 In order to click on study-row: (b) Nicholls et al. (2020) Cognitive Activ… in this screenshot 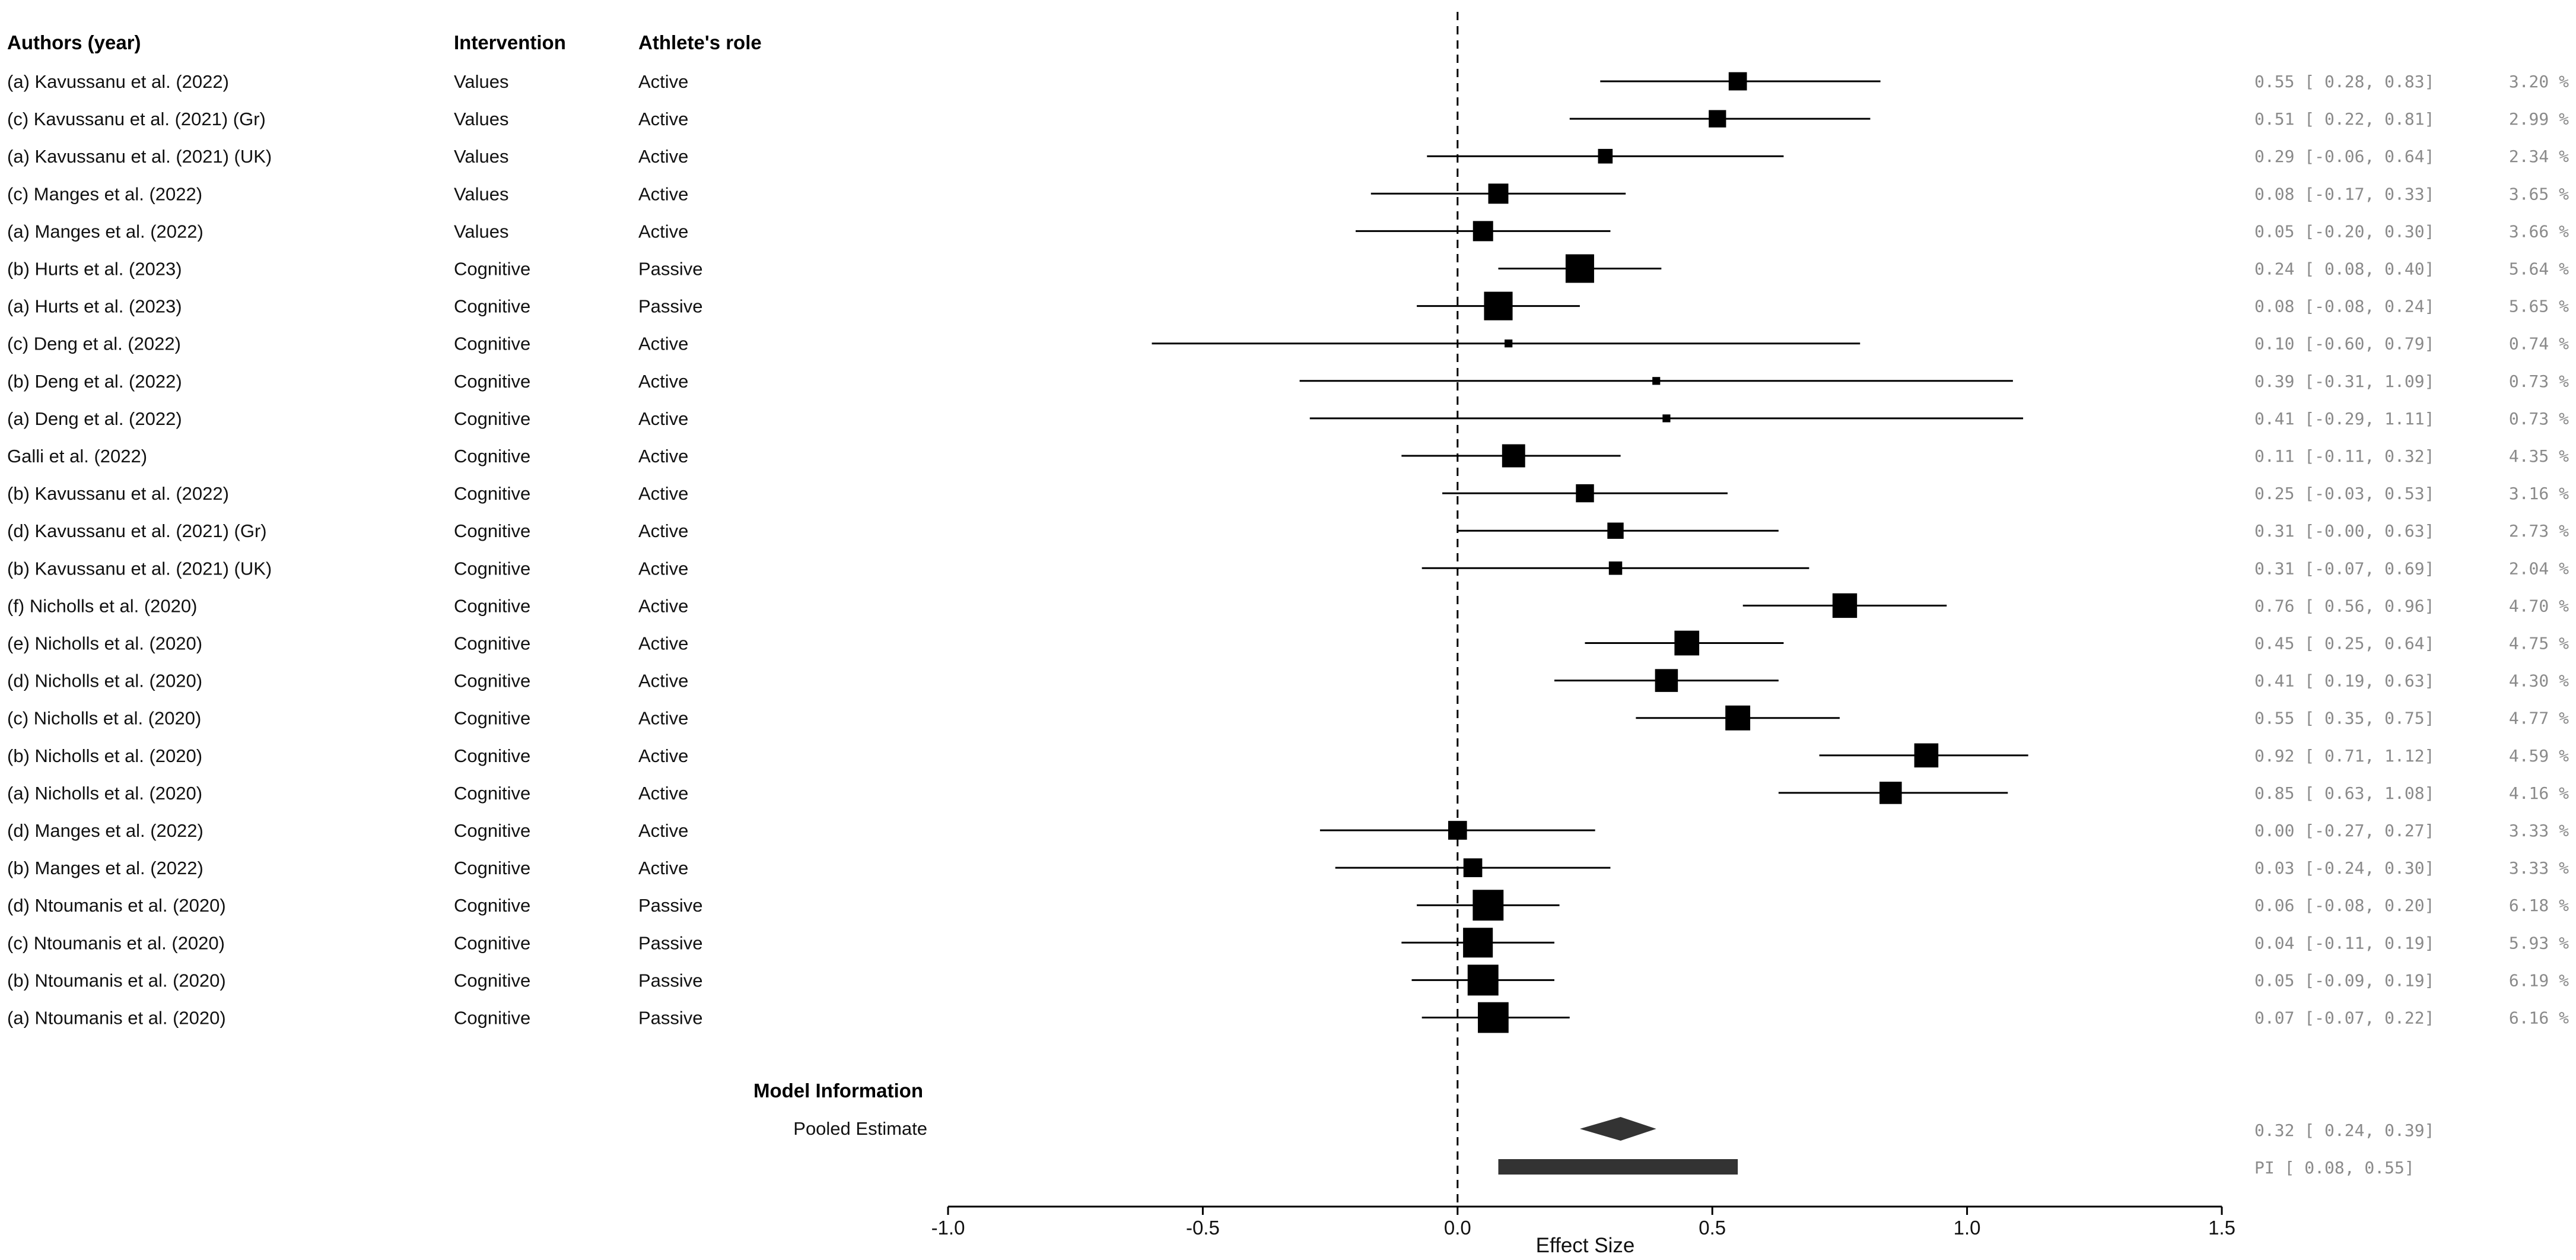, I will do `click(1288, 755)`.